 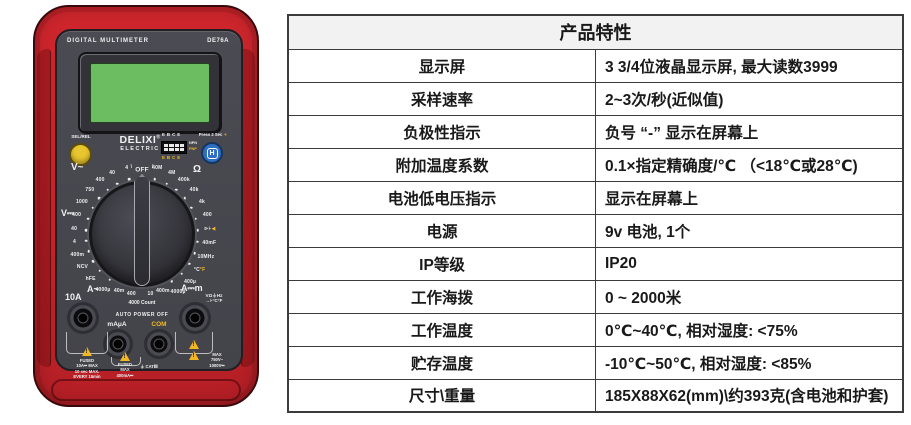 I want to click on spec-label: 负极性指示, so click(x=441, y=131).